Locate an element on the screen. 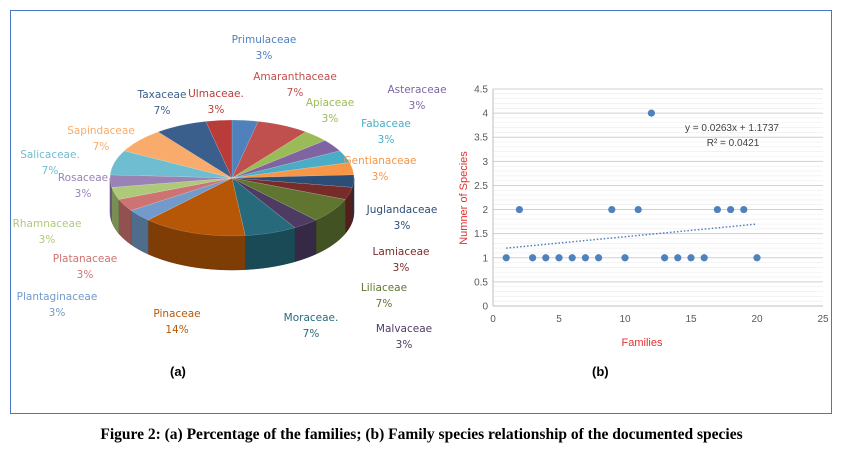  pie-label-name: Sapindaceae is located at coordinates (101, 131).